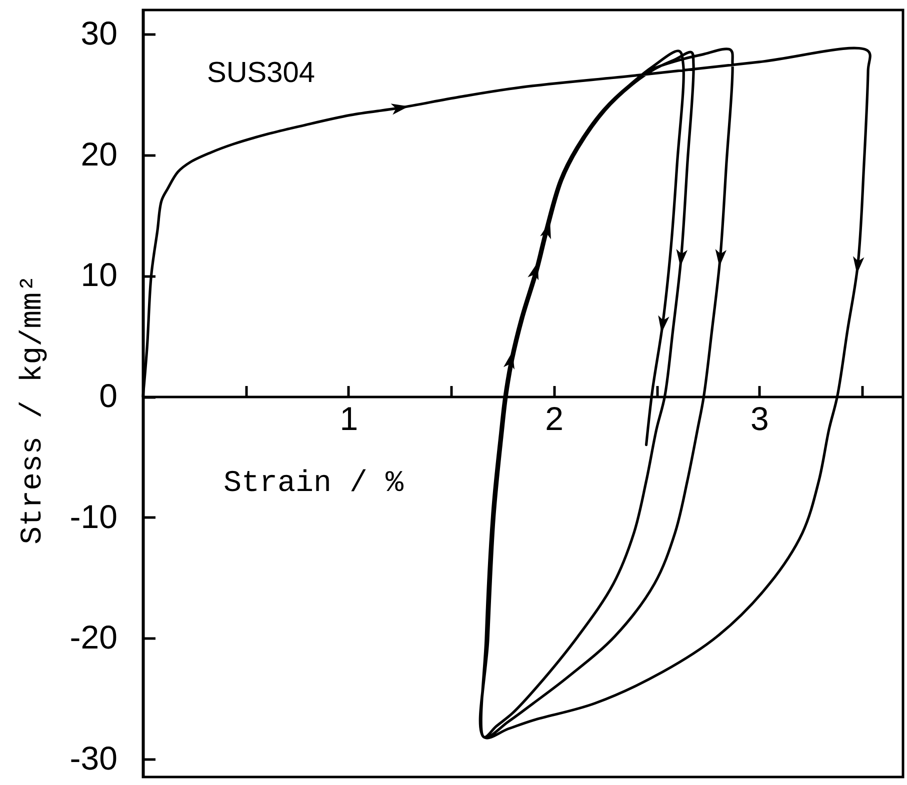 Image resolution: width=907 pixels, height=785 pixels. Describe the element at coordinates (94, 637) in the screenshot. I see `y-tick-label: -20` at that location.